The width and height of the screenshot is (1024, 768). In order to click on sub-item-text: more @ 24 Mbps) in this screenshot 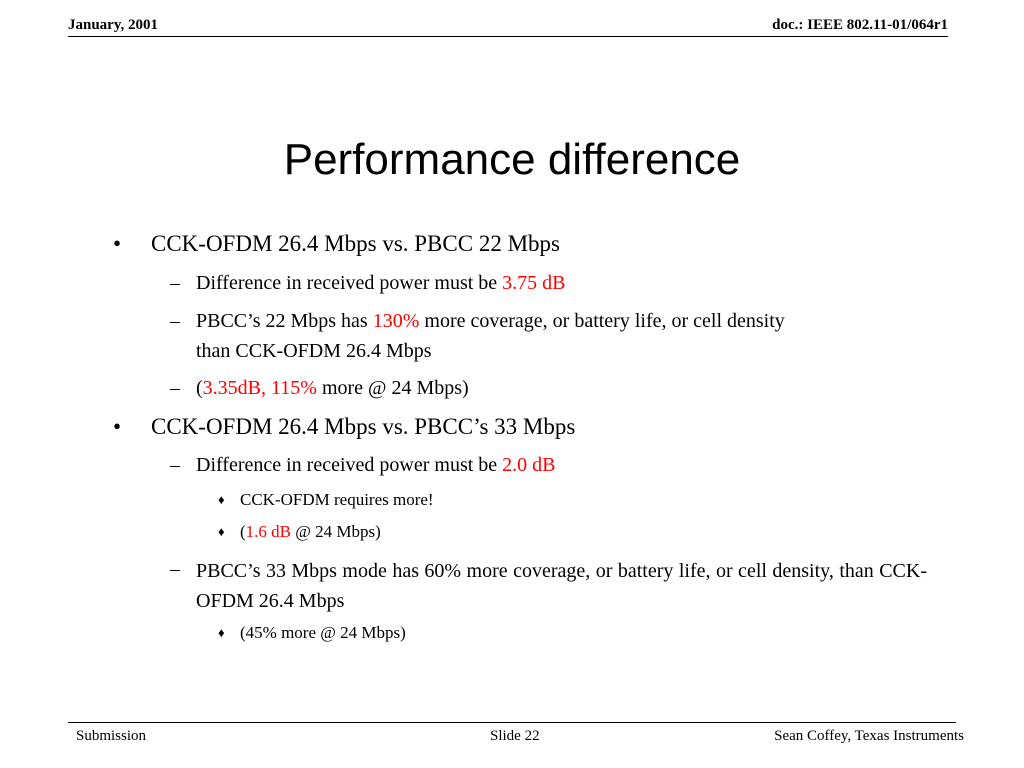, I will do `click(392, 388)`.